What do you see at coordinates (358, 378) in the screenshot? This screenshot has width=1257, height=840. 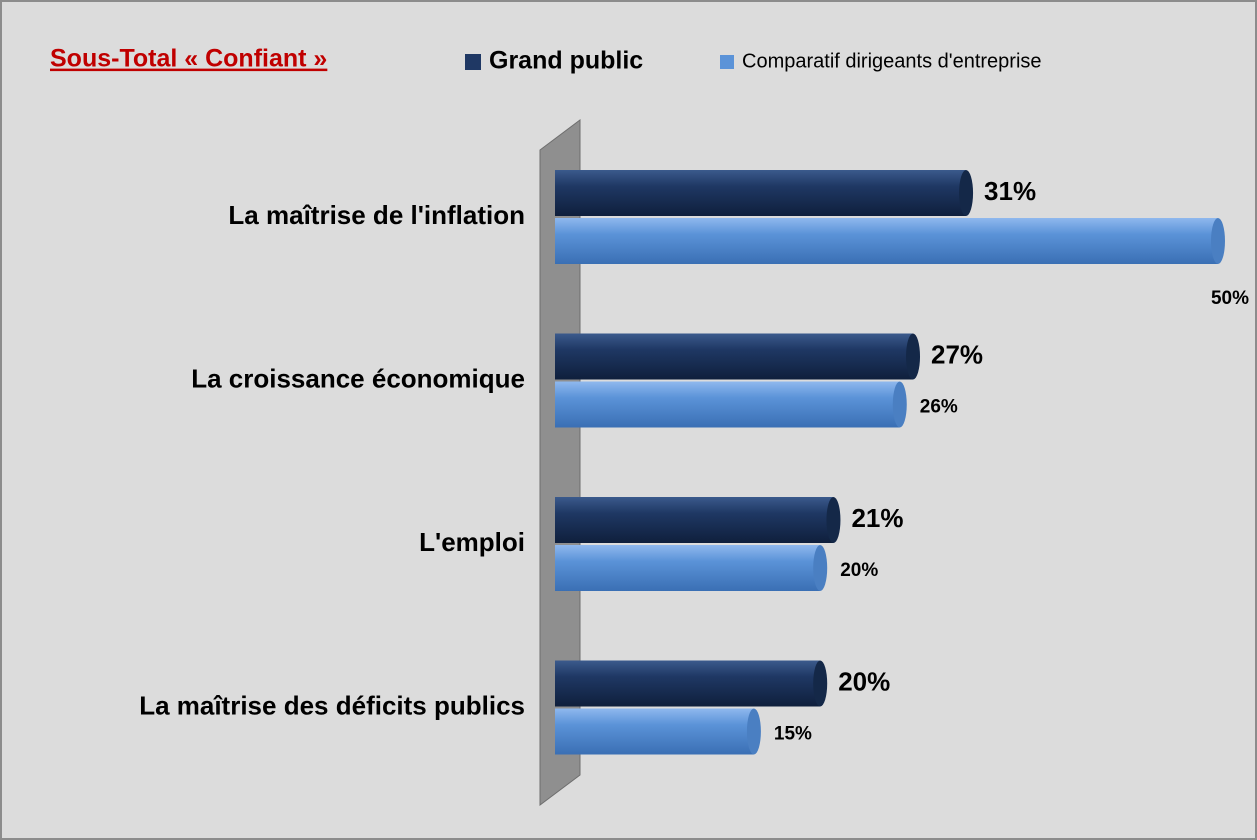 I see `category-label: La croissance économique` at bounding box center [358, 378].